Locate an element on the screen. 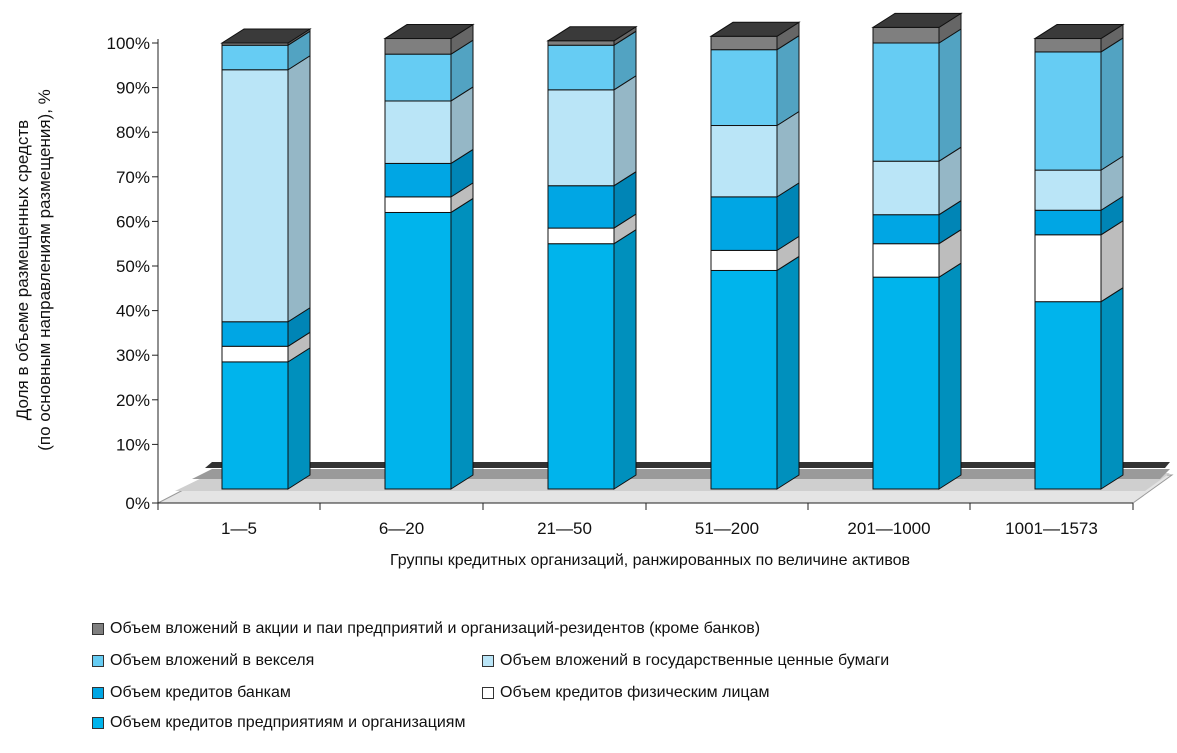 The width and height of the screenshot is (1177, 753). y-tick-label: 20% is located at coordinates (133, 400).